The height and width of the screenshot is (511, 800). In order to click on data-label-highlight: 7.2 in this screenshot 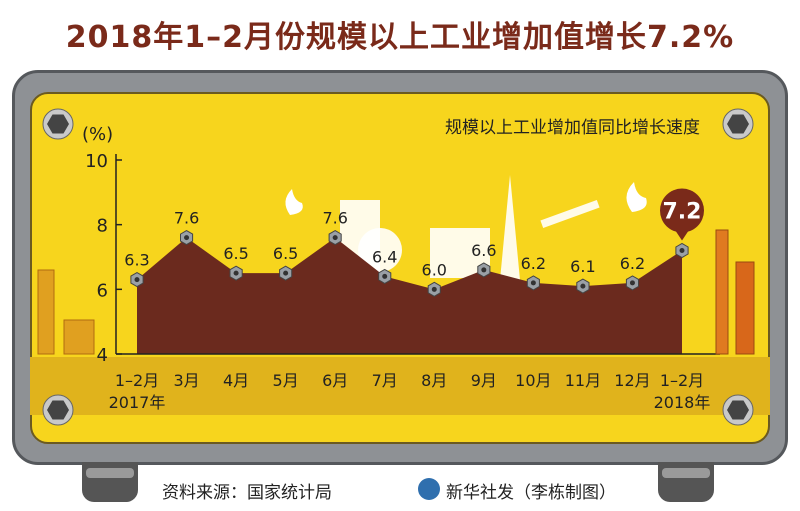, I will do `click(682, 212)`.